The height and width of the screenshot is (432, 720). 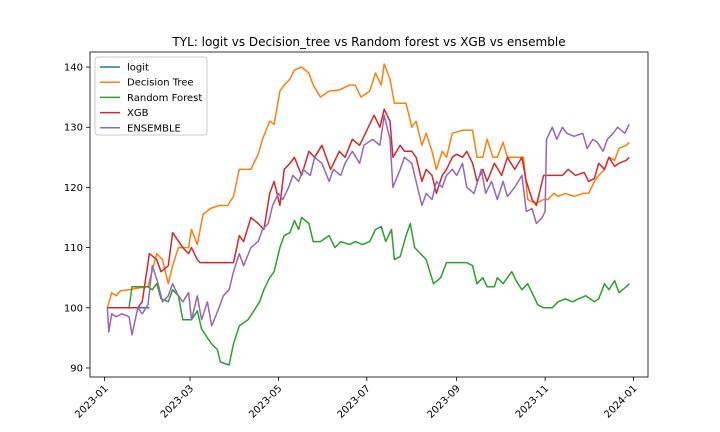 What do you see at coordinates (138, 113) in the screenshot?
I see `legend-label: XGB` at bounding box center [138, 113].